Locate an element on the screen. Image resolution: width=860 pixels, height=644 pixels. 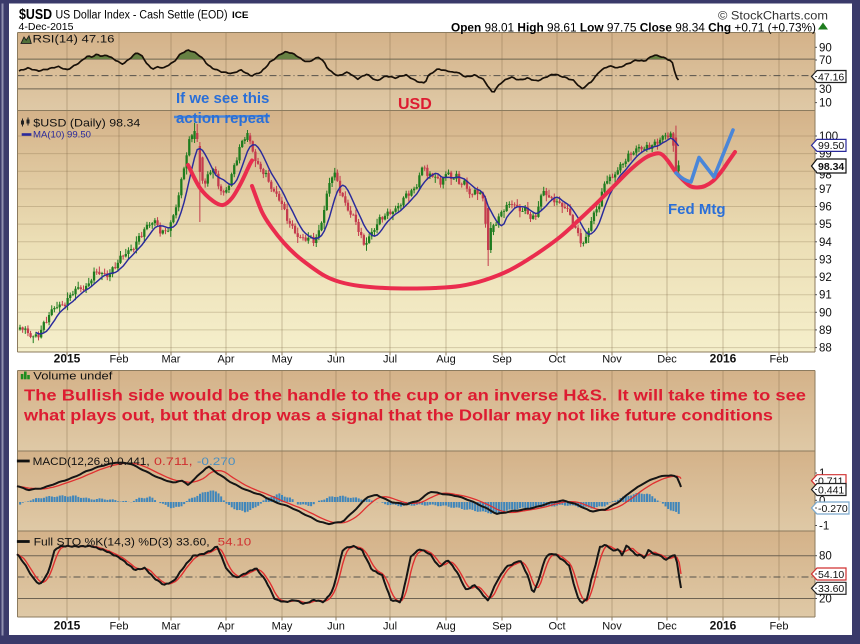
svg-text: Full STO %K(14,3) %D(3) 33.60, is located at coordinates (122, 543).